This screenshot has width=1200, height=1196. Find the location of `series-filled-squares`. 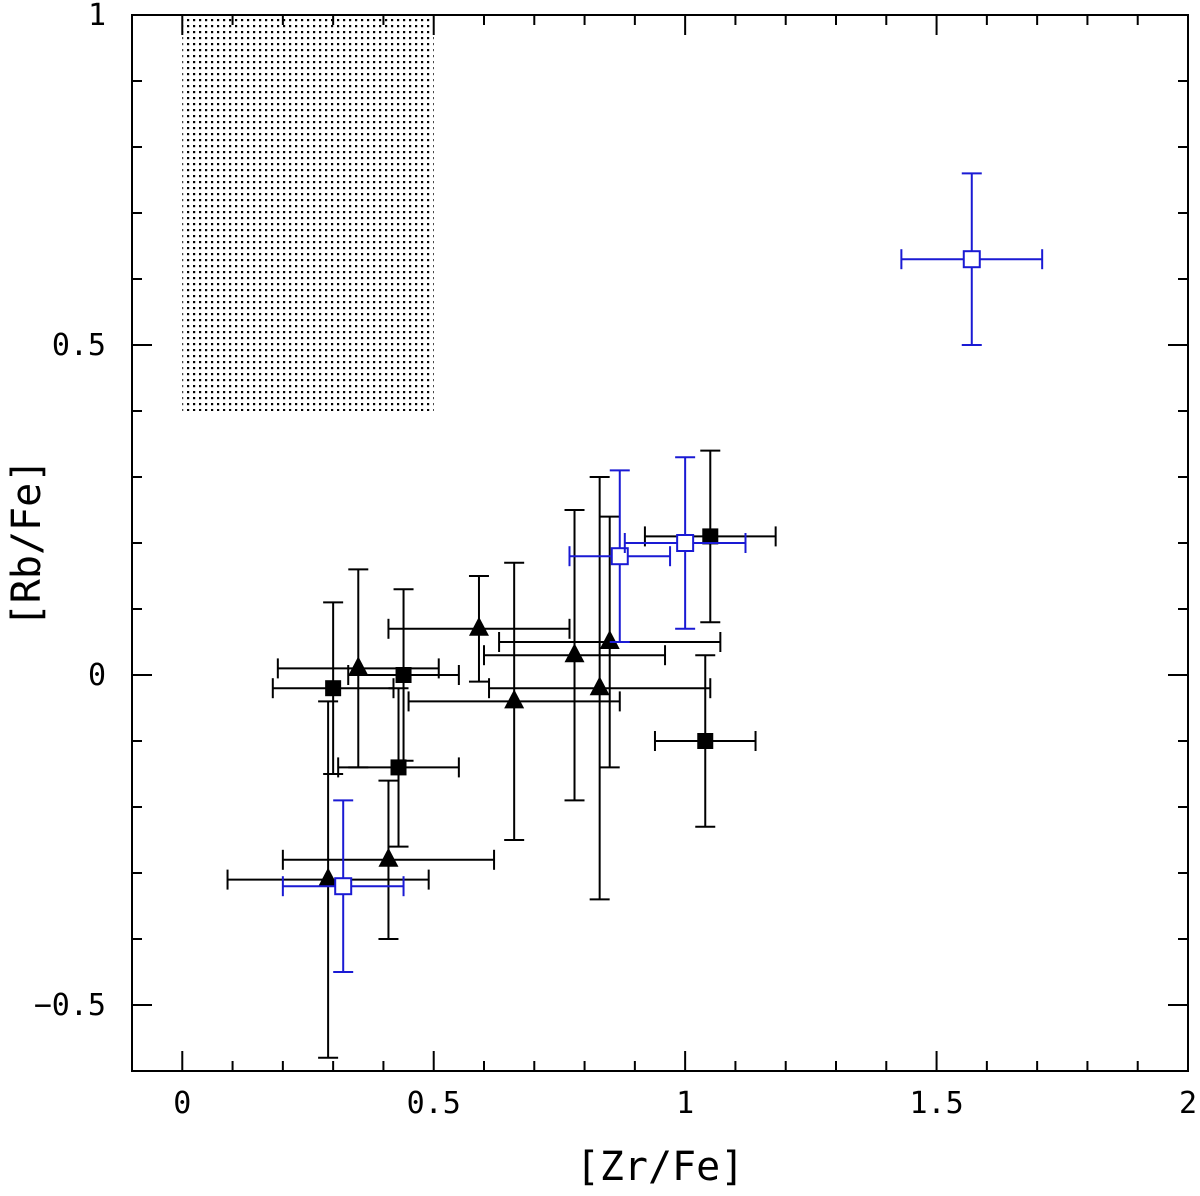

series-filled-squares is located at coordinates (524, 648).